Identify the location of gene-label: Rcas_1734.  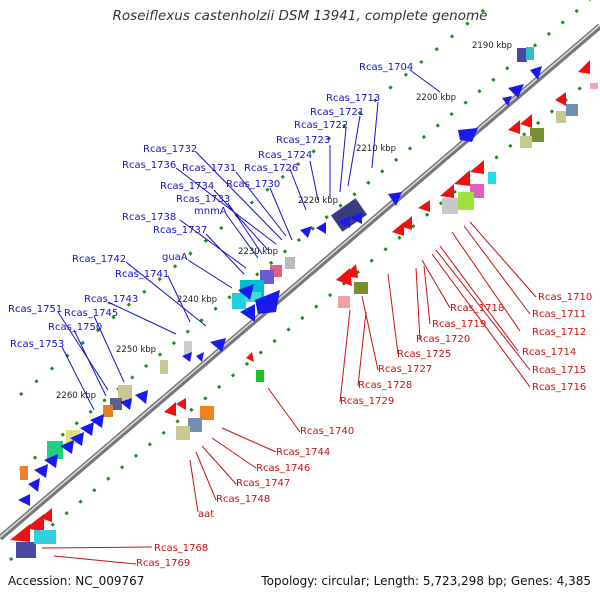
(187, 186).